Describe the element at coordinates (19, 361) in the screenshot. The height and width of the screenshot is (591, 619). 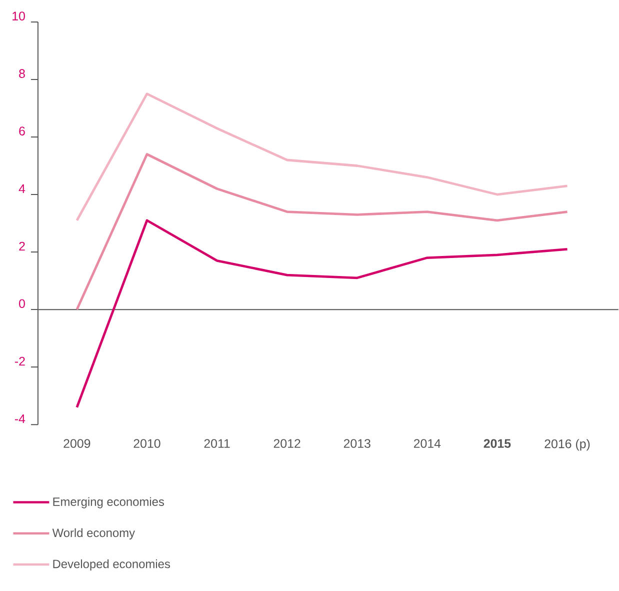
I see `y-tick-label: -2` at that location.